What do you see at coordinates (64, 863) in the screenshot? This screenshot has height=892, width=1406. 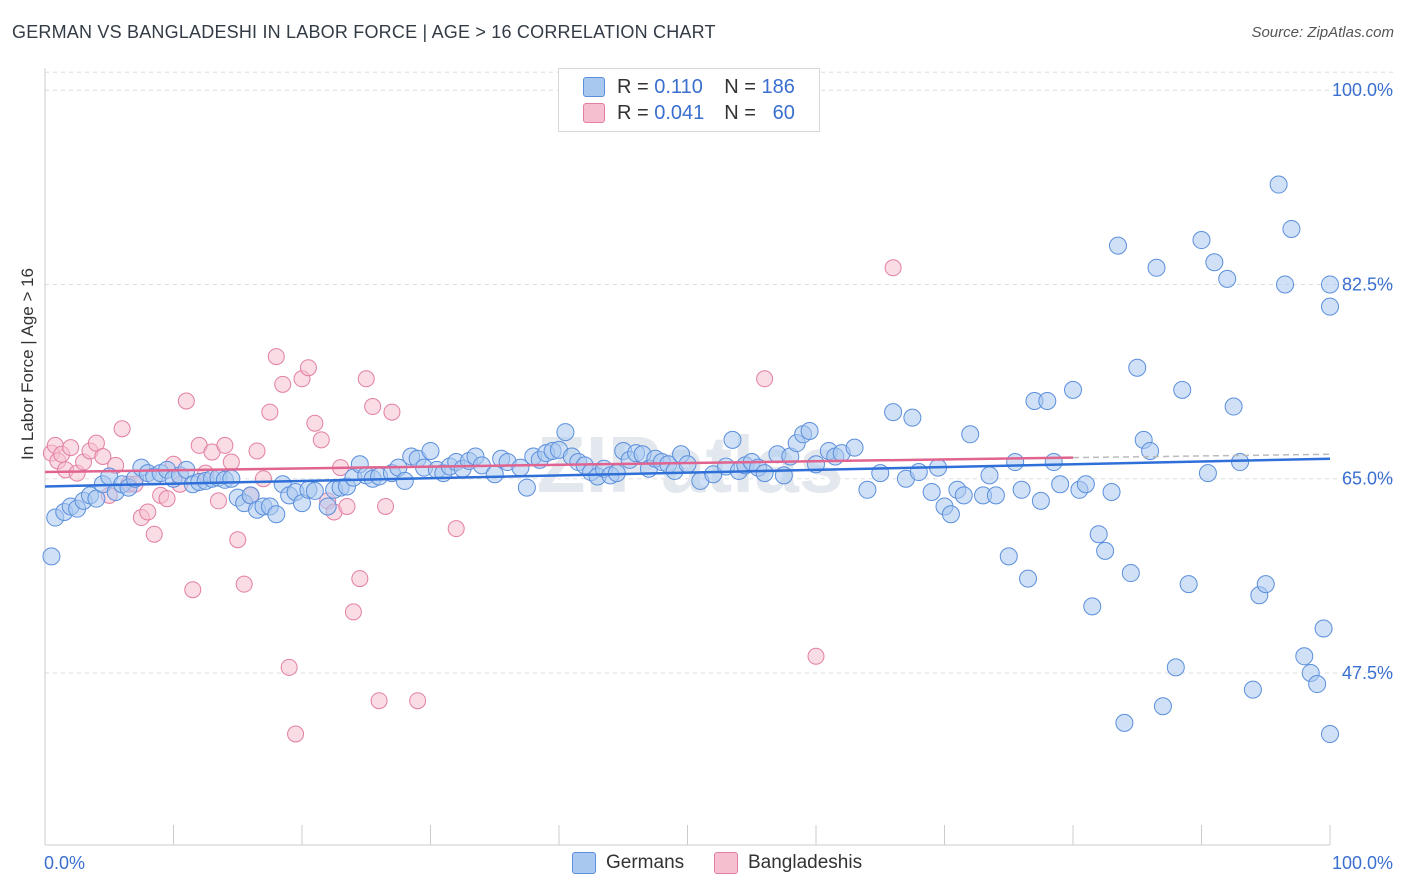 I see `x-tick-label-min: 0.0%` at bounding box center [64, 863].